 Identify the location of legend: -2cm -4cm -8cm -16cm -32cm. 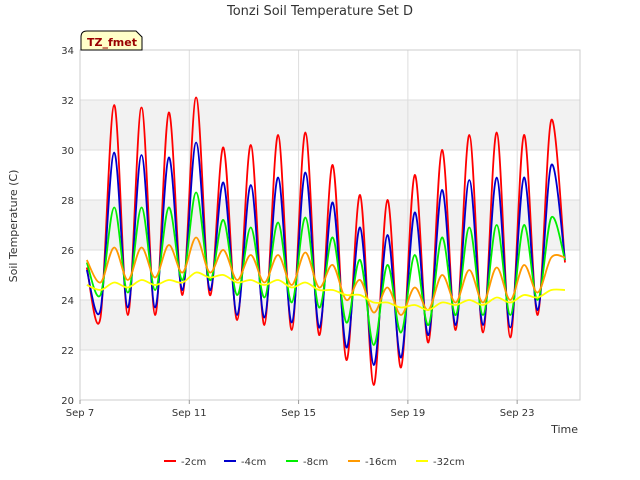
(314, 462).